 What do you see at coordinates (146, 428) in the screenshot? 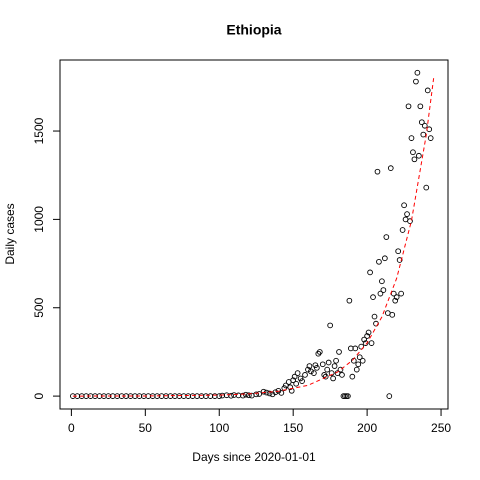
I see `x-tick-label: 50` at bounding box center [146, 428].